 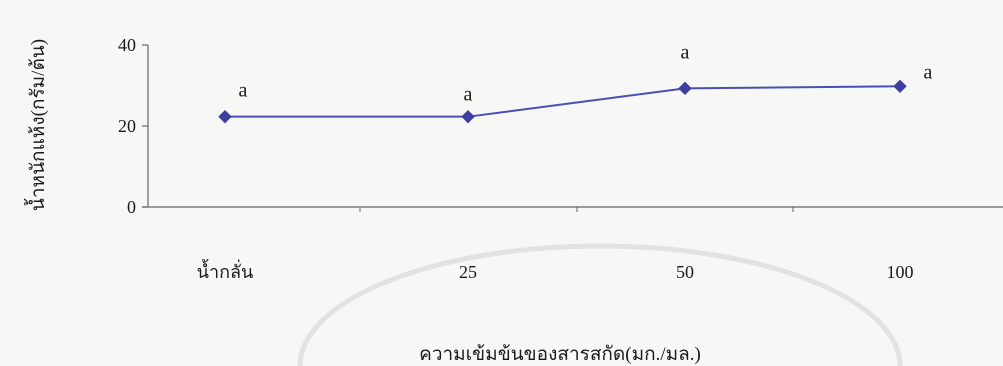 I want to click on x-axis-title: ความเข้มข้นของสารสกัด(มก./มล.), so click(x=560, y=354).